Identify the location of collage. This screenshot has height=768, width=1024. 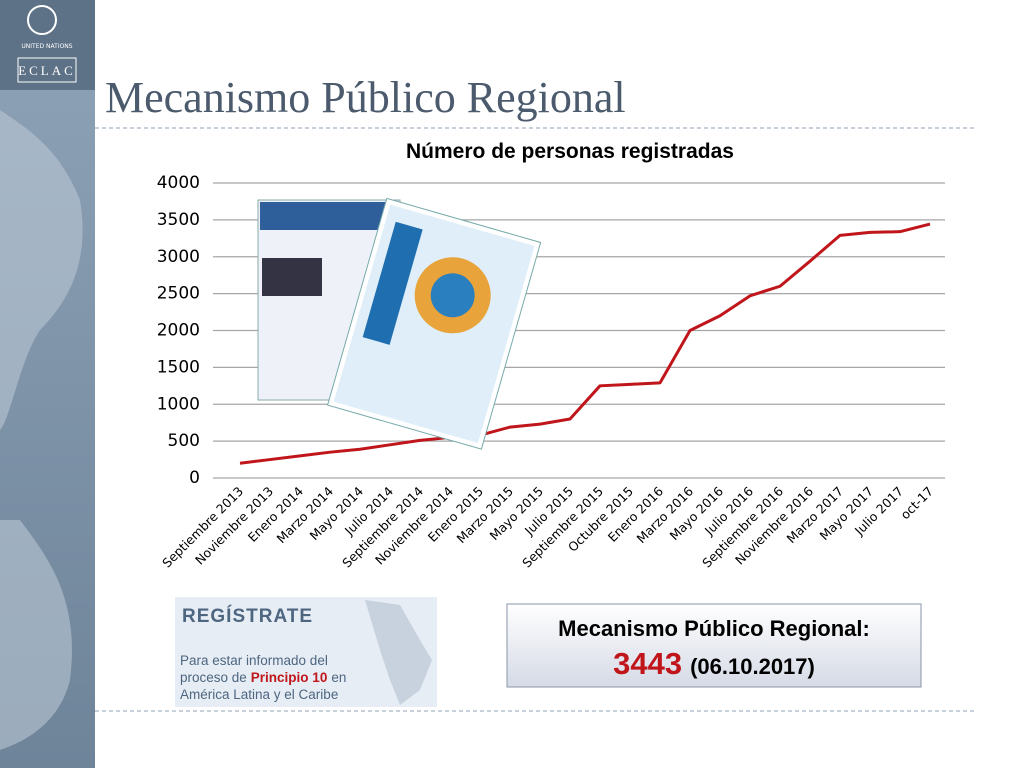
(399, 323).